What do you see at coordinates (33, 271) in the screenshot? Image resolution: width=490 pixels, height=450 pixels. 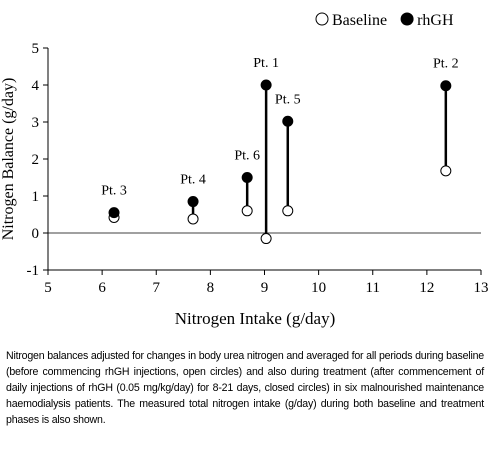 I see `y-tick-label: -1` at bounding box center [33, 271].